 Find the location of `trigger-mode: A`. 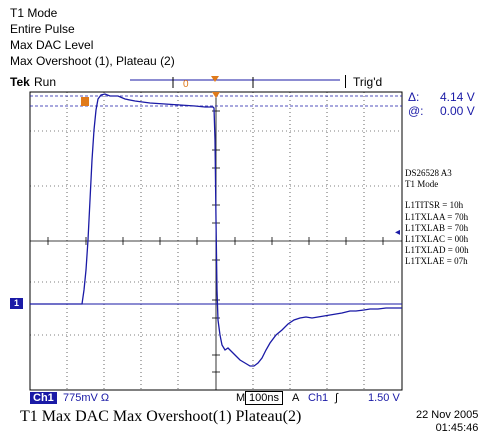

trigger-mode: A is located at coordinates (296, 398).